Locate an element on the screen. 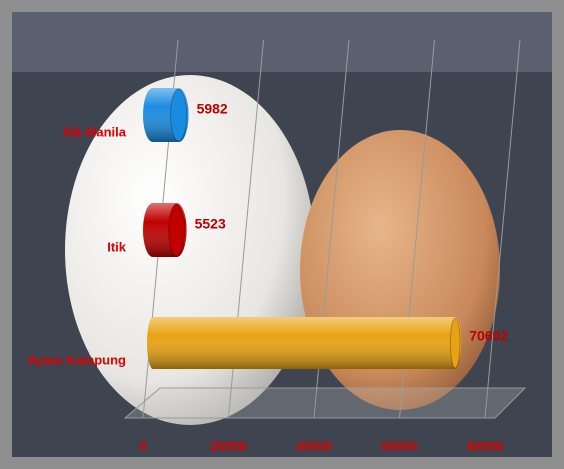 This screenshot has height=469, width=564. bar-shade is located at coordinates (304, 343).